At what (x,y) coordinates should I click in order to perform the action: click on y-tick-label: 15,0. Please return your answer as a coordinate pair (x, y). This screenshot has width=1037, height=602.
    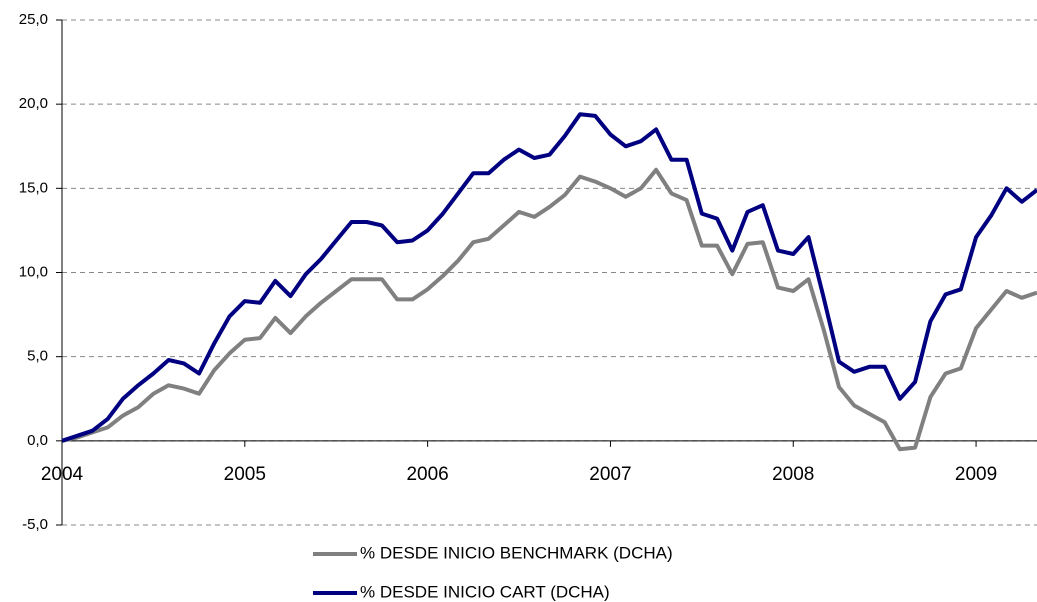
    Looking at the image, I should click on (33, 187).